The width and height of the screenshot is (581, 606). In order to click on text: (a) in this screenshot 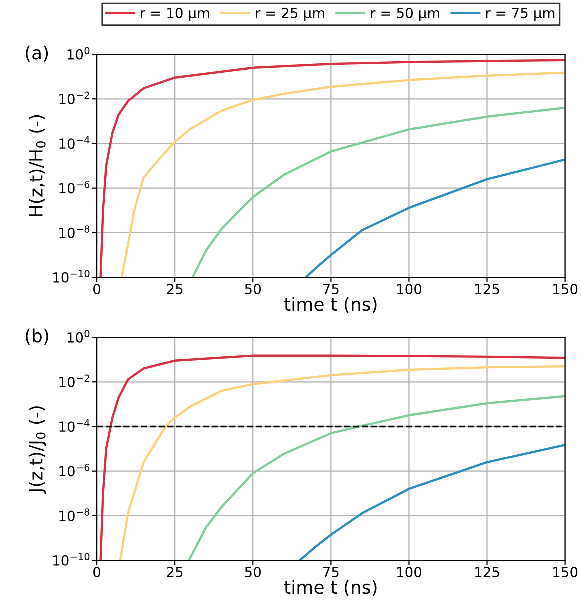, I will do `click(37, 54)`.